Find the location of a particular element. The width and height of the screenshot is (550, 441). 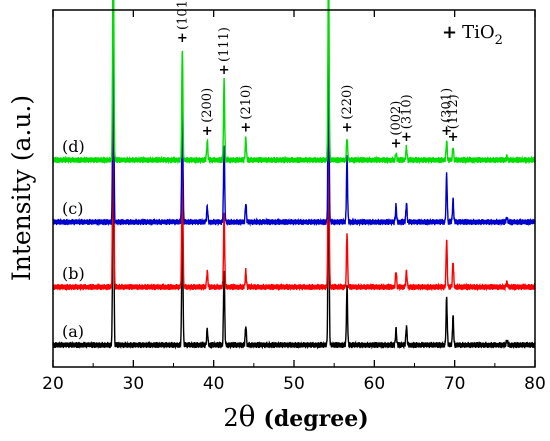

peak-label: (310) is located at coordinates (406, 111).